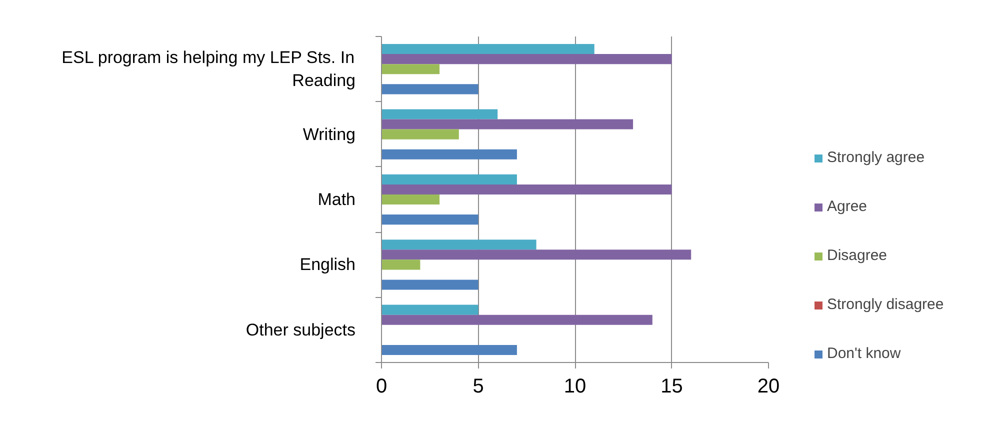 This screenshot has width=991, height=445. I want to click on y-tick-label: Math, so click(337, 199).